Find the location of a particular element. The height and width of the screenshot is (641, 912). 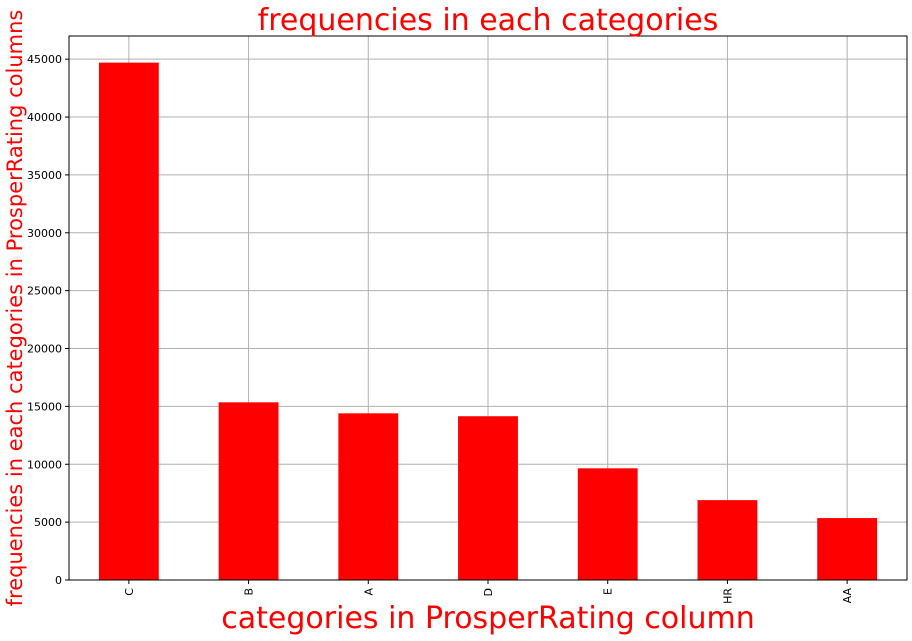

y-tick-label: 5000 is located at coordinates (48, 522).